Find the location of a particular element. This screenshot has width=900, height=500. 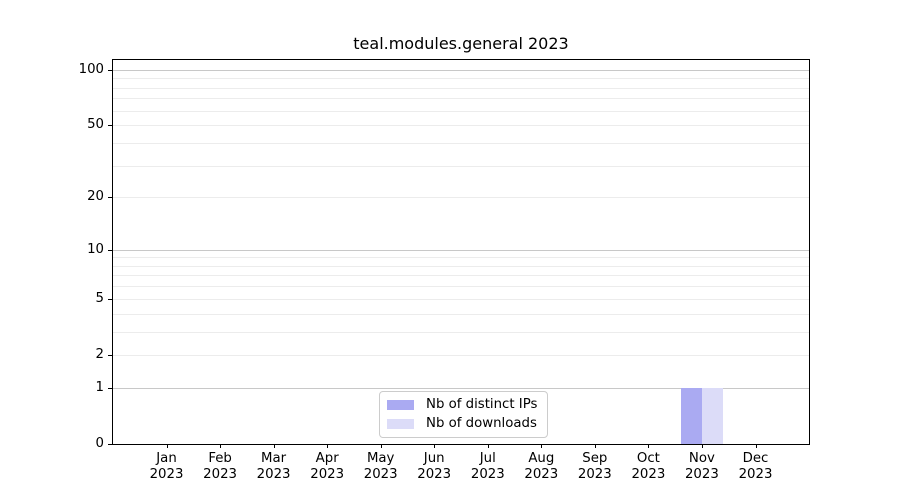

bar-nb-of-distinct-ips is located at coordinates (691, 415).